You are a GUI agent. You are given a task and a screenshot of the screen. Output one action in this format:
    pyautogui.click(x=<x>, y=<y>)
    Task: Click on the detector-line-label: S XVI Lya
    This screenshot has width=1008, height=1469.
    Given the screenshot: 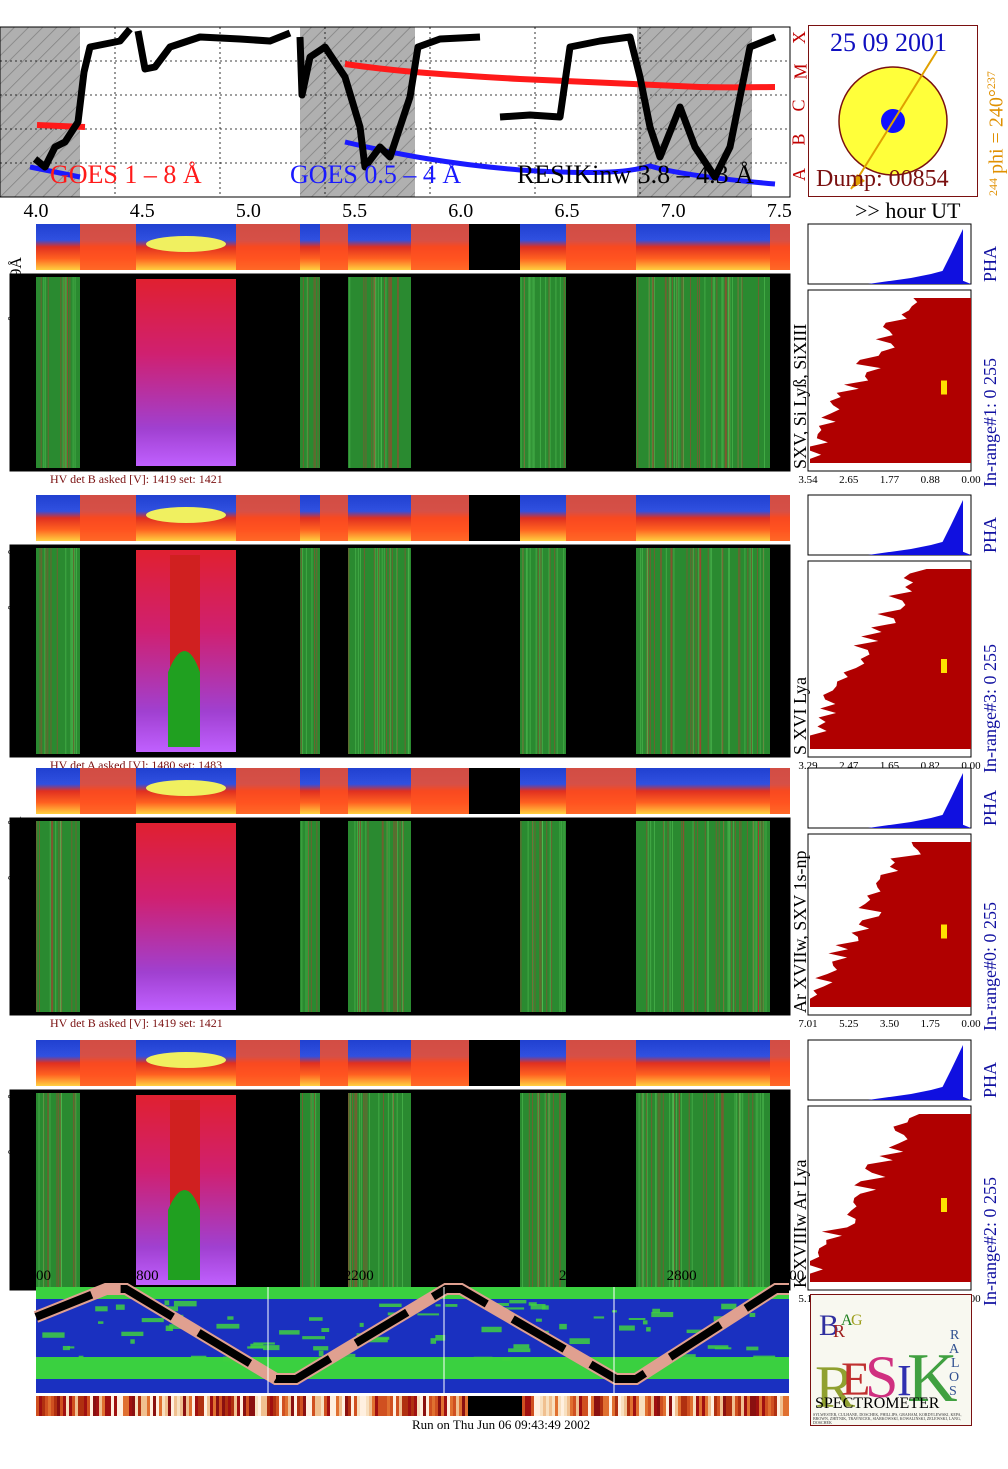 What is the action you would take?
    pyautogui.click(x=800, y=716)
    